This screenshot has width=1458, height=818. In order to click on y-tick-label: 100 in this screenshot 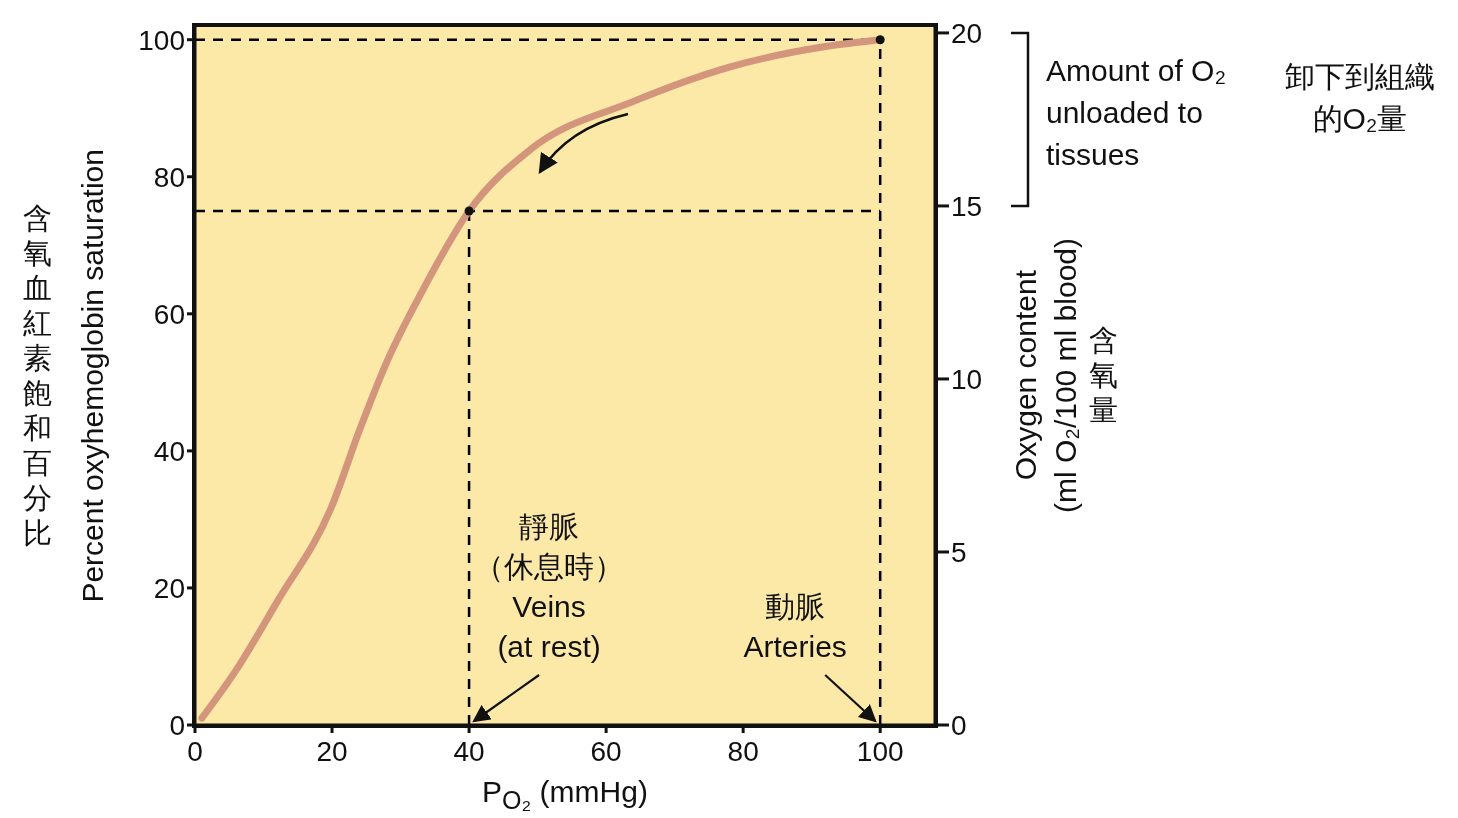, I will do `click(161, 40)`.